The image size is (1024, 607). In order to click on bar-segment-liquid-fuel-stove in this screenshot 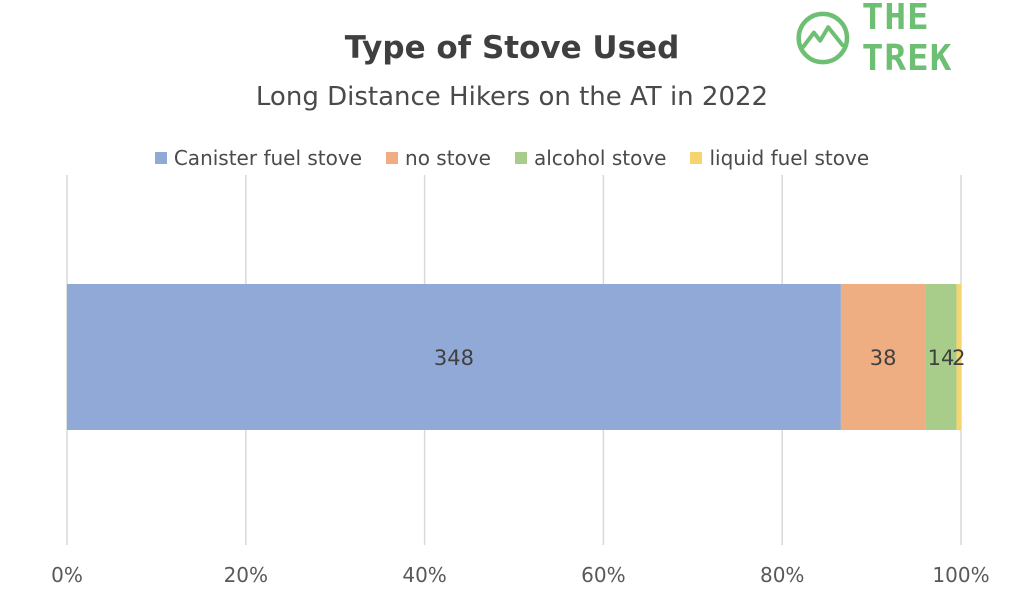, I will do `click(958, 357)`.